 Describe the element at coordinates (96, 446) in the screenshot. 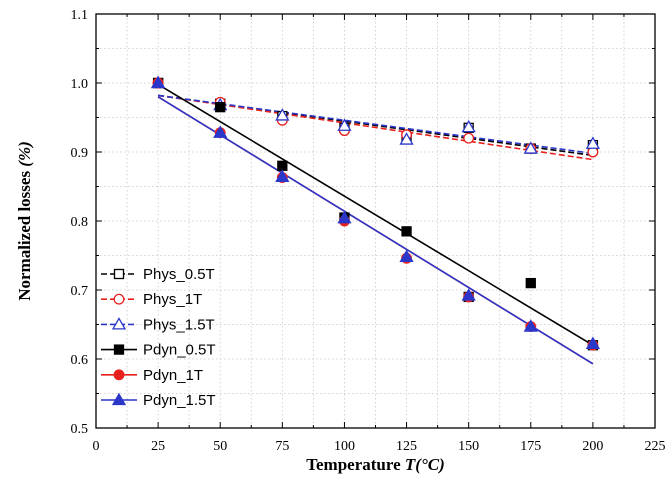

I see `x-tick-label: 0` at that location.